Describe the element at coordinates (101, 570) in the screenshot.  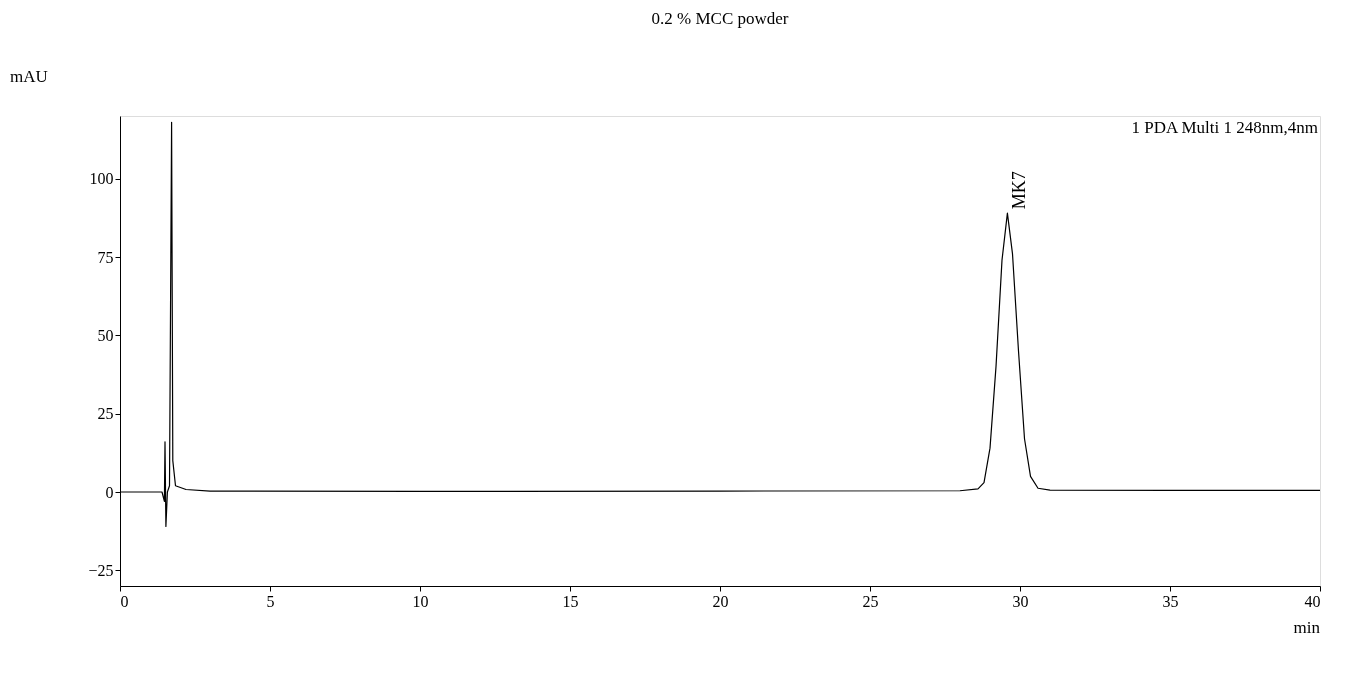
I see `y-tick-label: −25` at that location.